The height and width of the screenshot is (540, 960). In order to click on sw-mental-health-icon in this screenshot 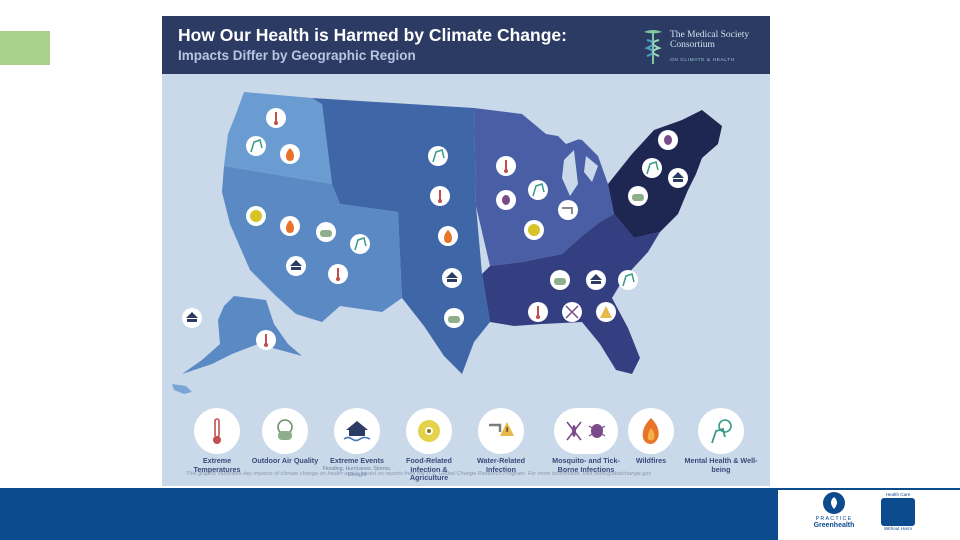, I will do `click(360, 244)`.